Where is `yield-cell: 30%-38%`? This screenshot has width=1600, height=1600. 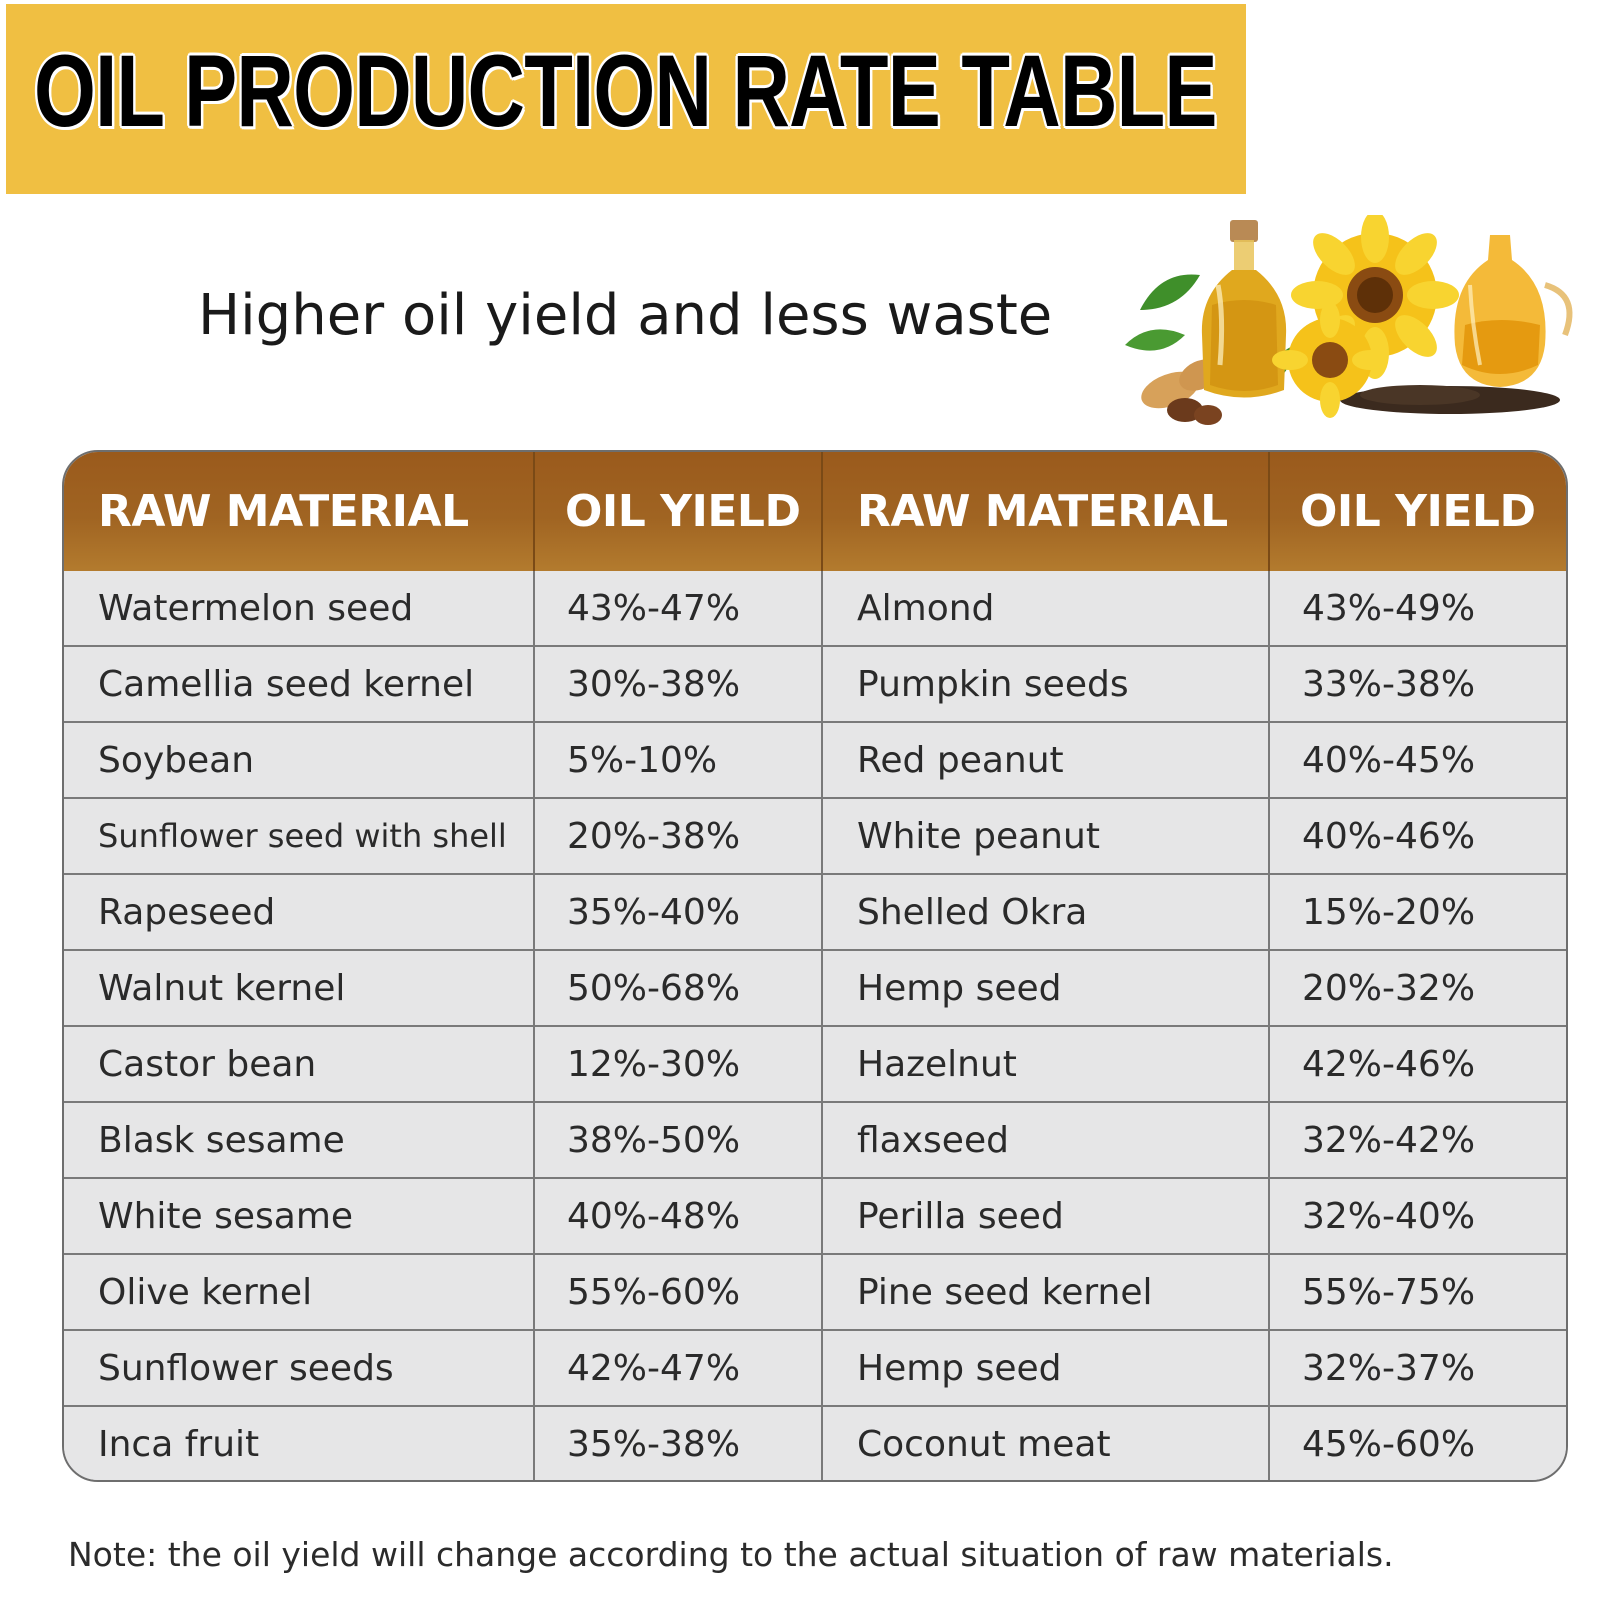
yield-cell: 30%-38% is located at coordinates (678, 683).